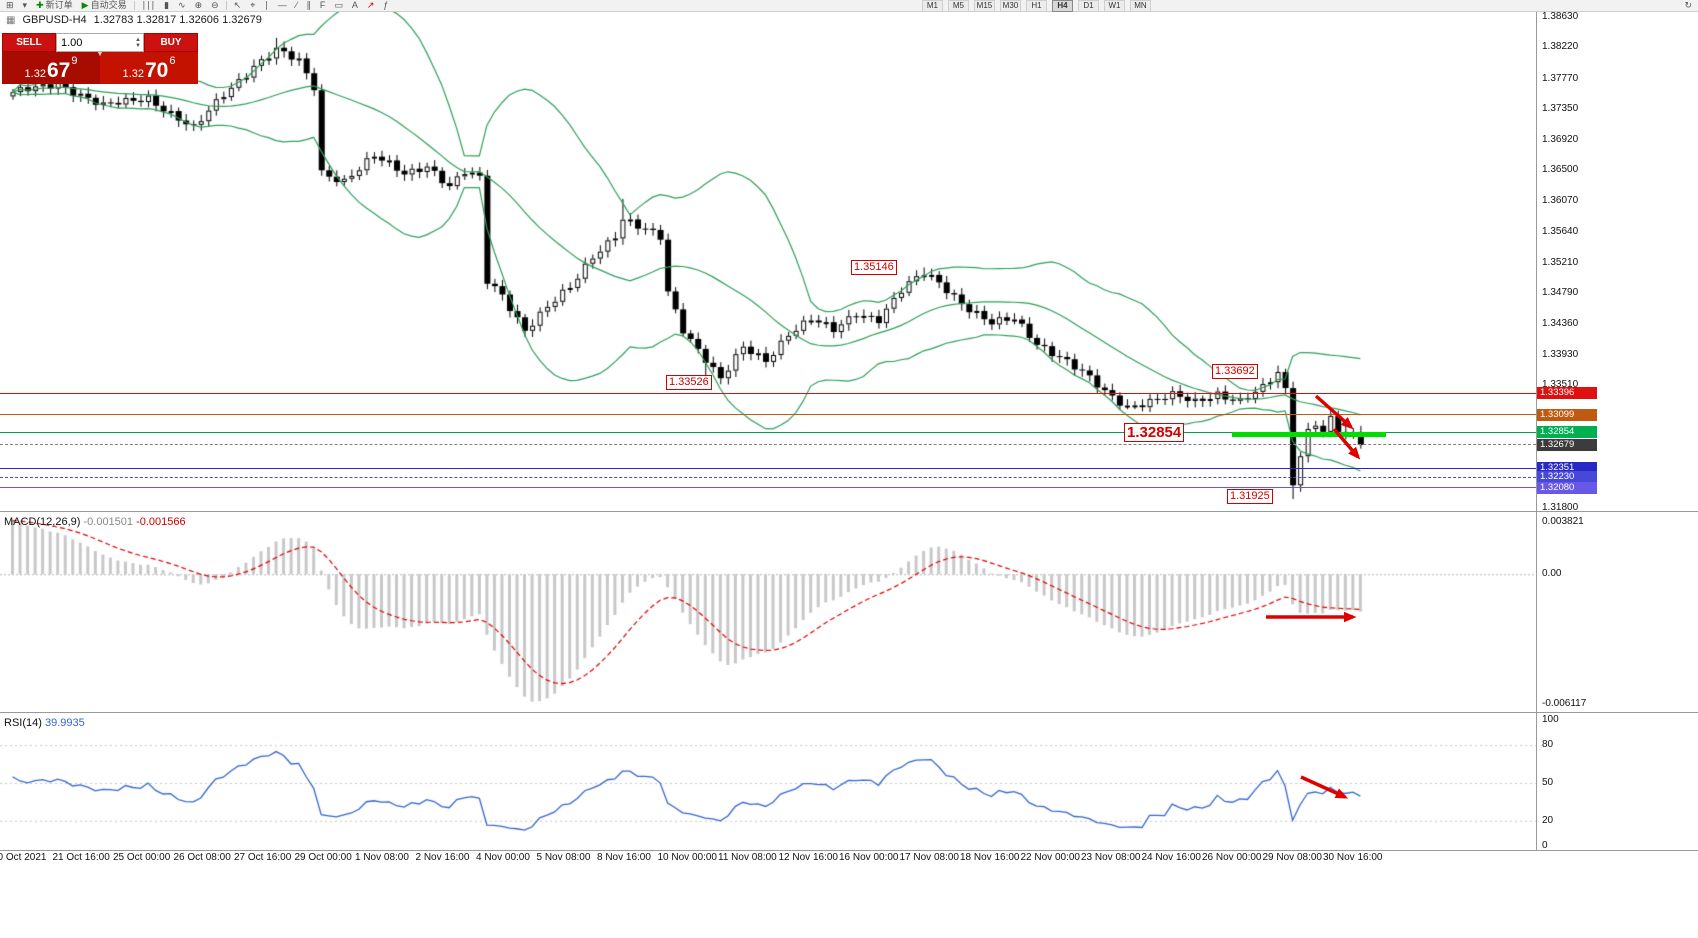  What do you see at coordinates (338, 5) in the screenshot?
I see `shapes-button: ▭` at bounding box center [338, 5].